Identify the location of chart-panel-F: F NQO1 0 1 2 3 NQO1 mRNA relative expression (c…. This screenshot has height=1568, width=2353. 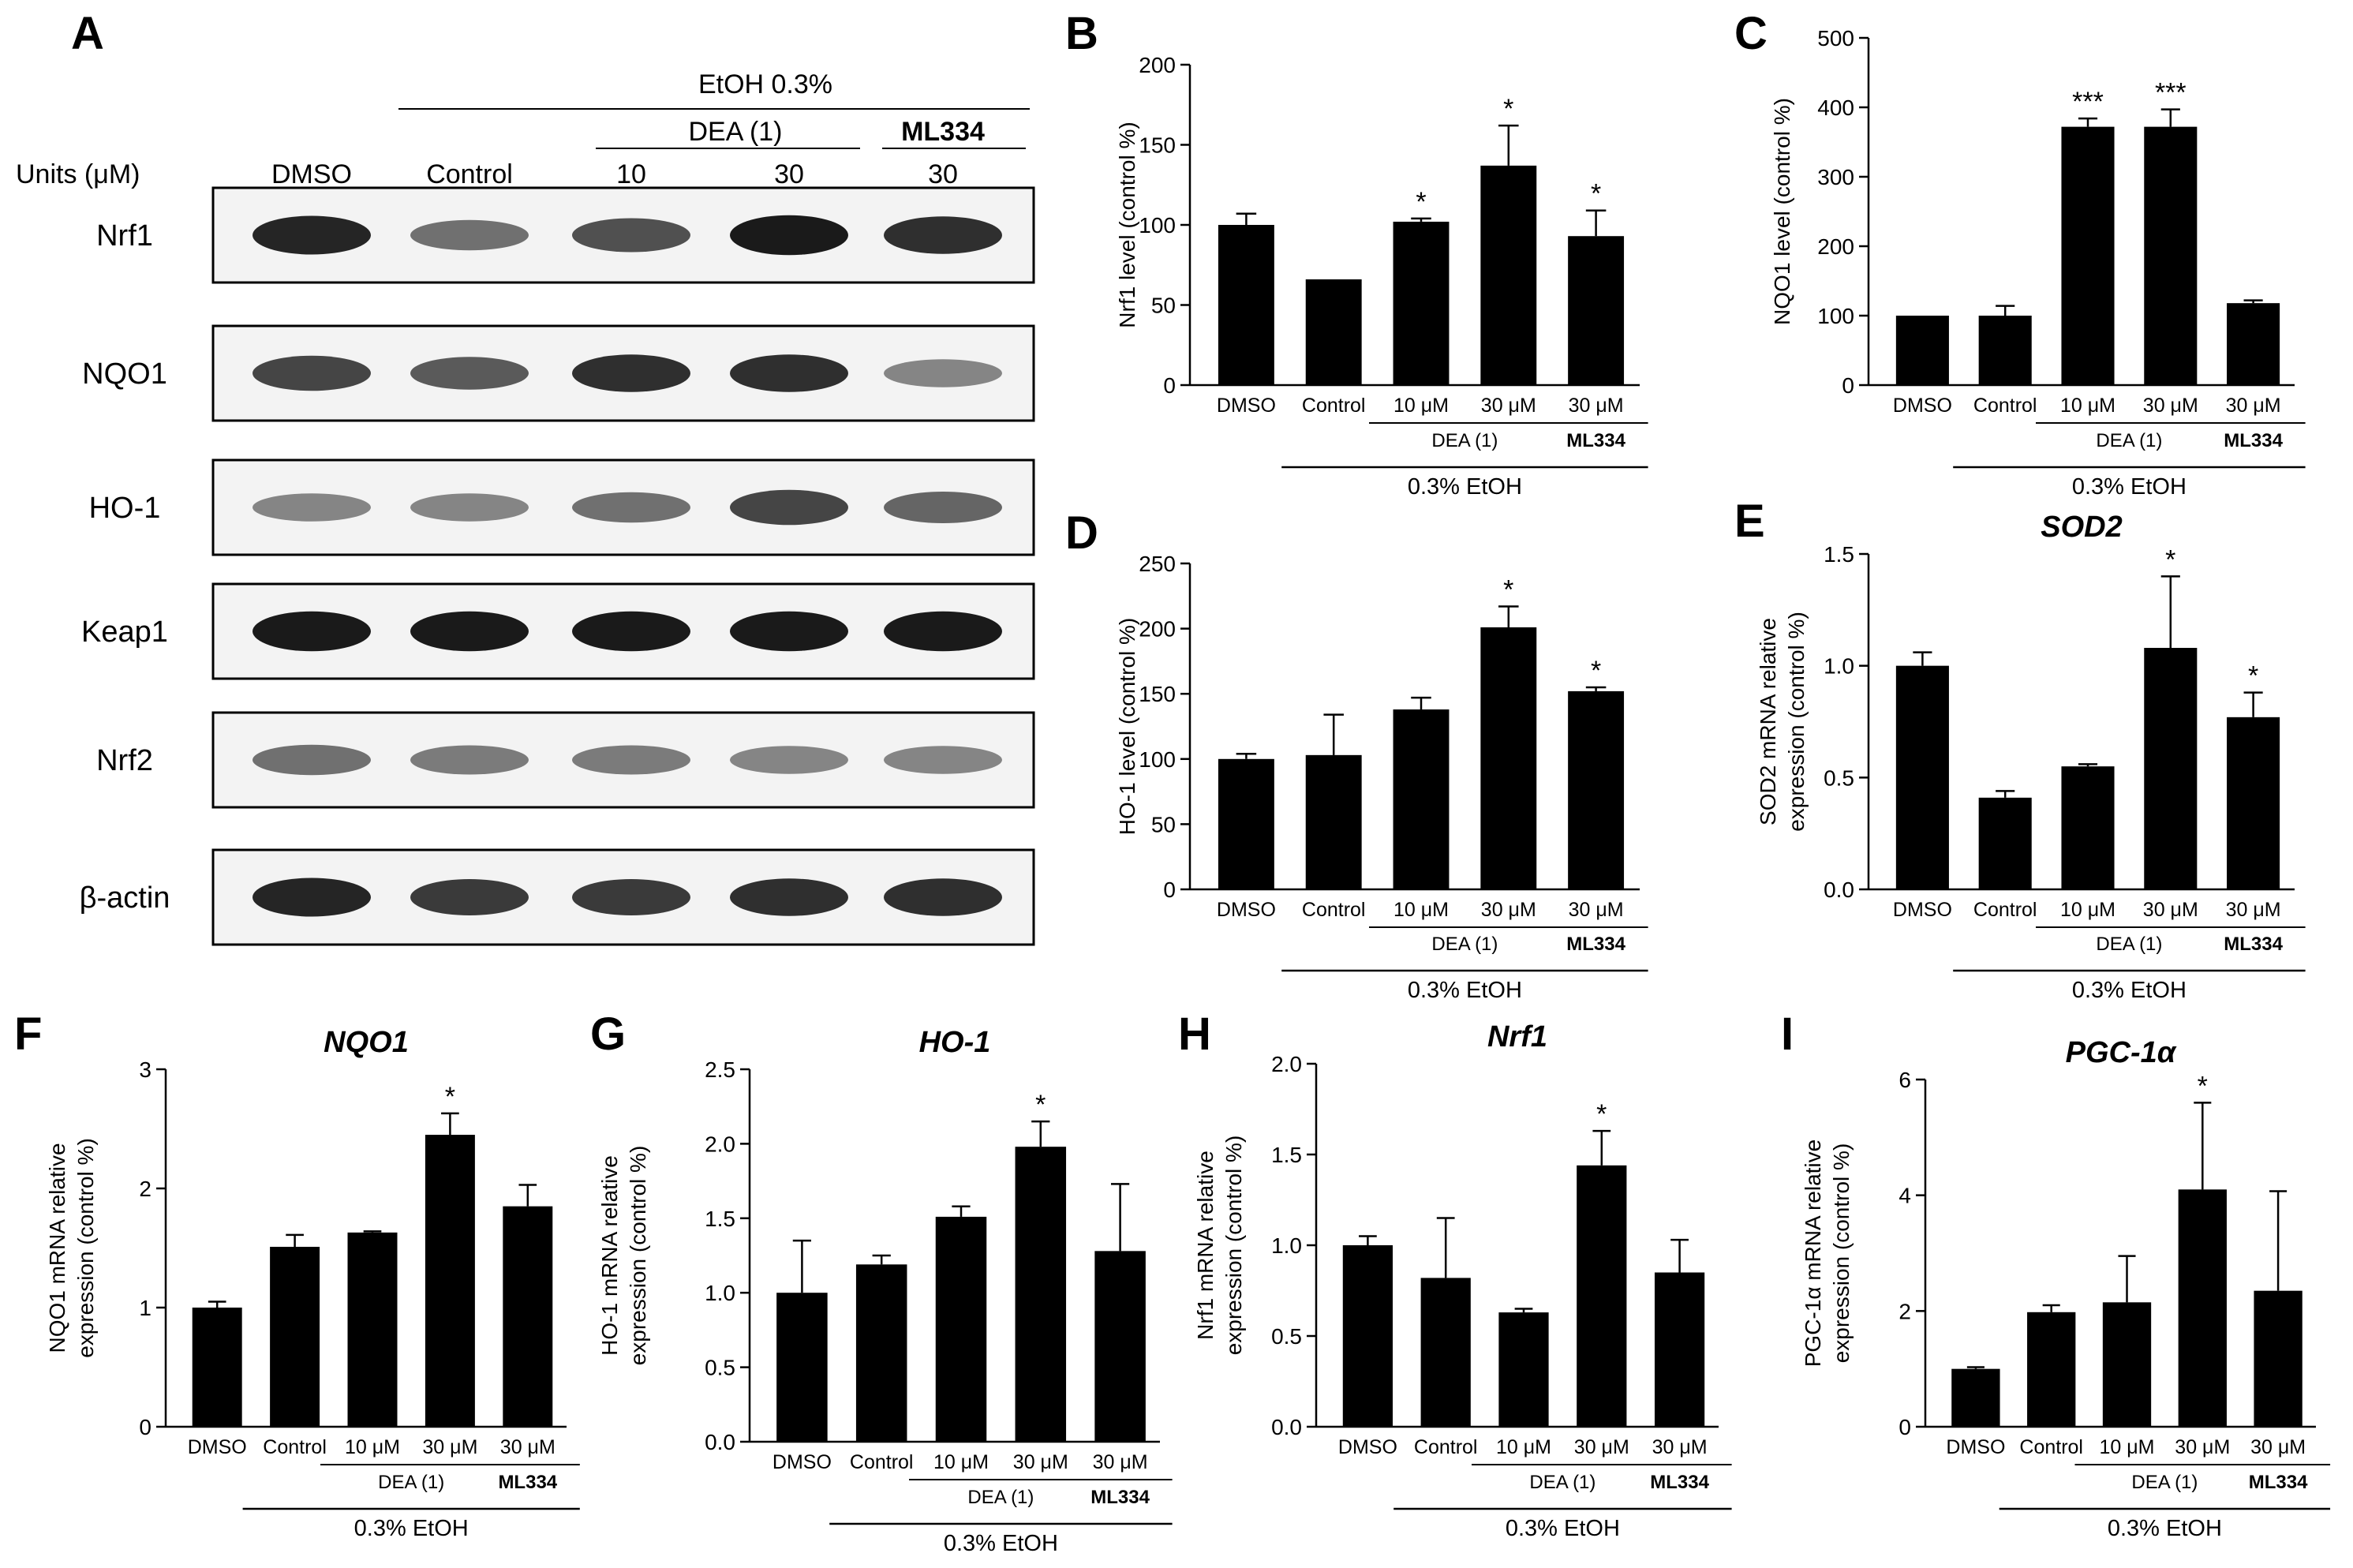
(297, 1275).